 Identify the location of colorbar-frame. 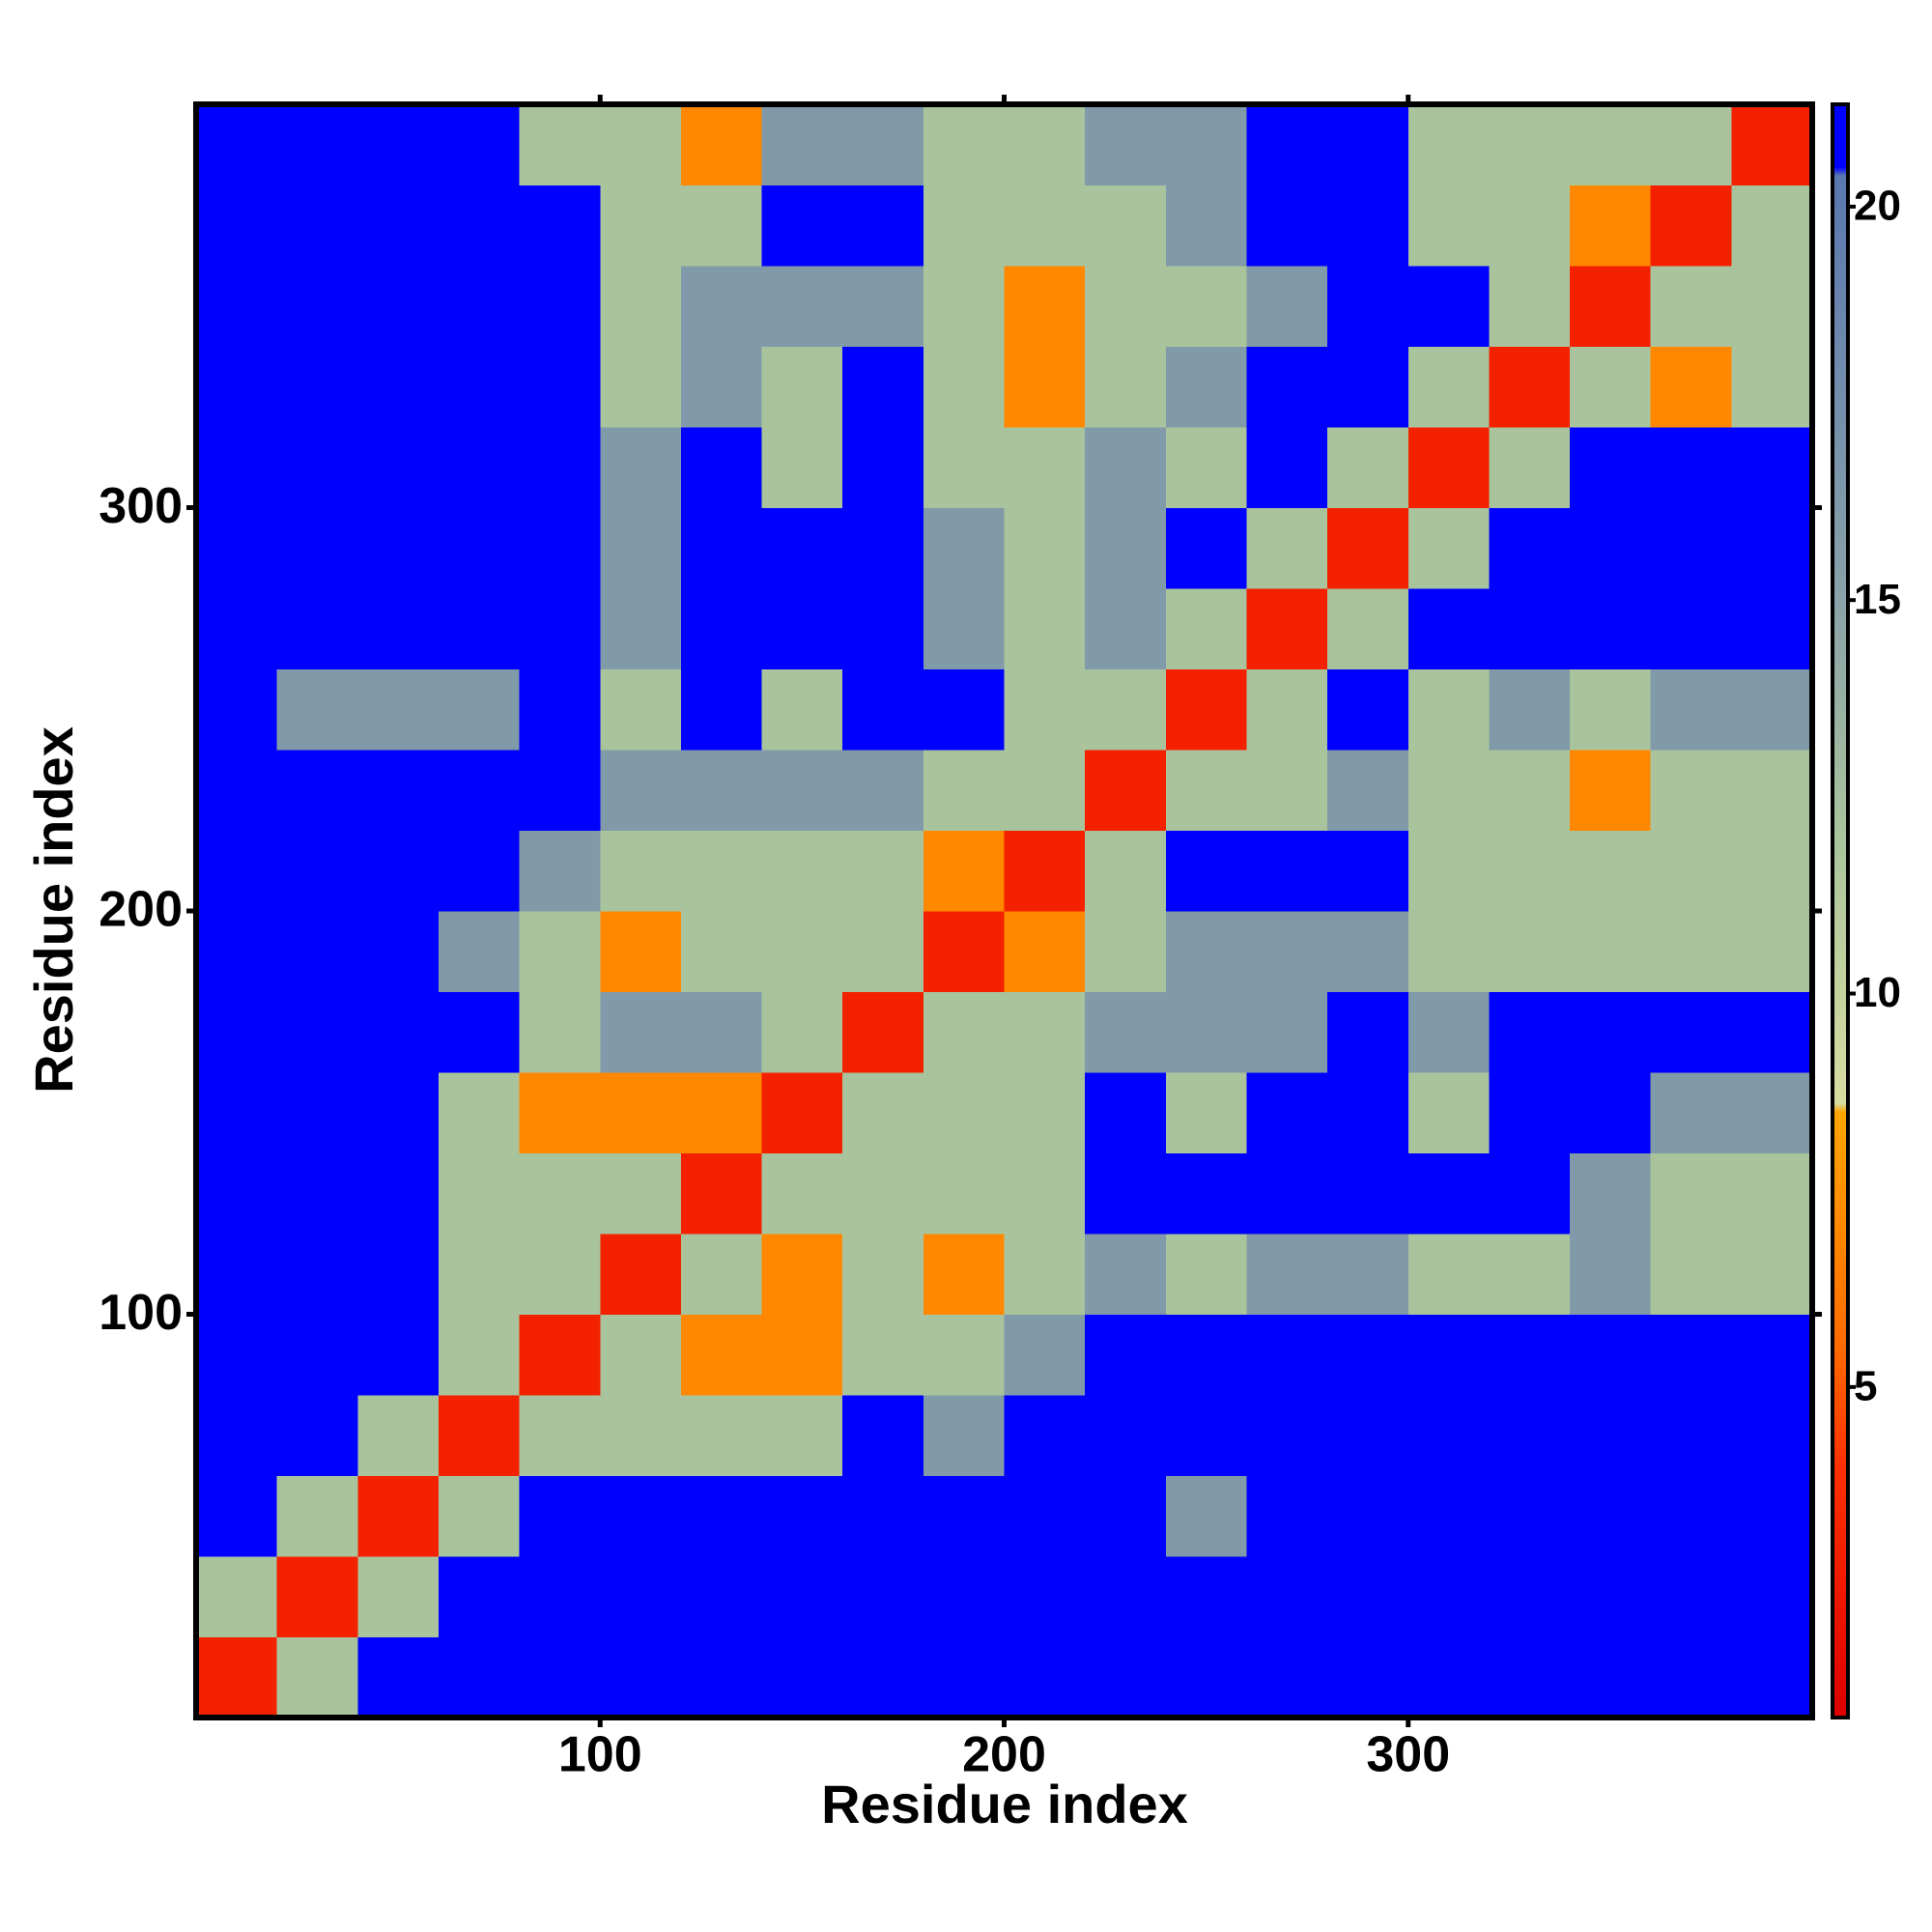
(1840, 910).